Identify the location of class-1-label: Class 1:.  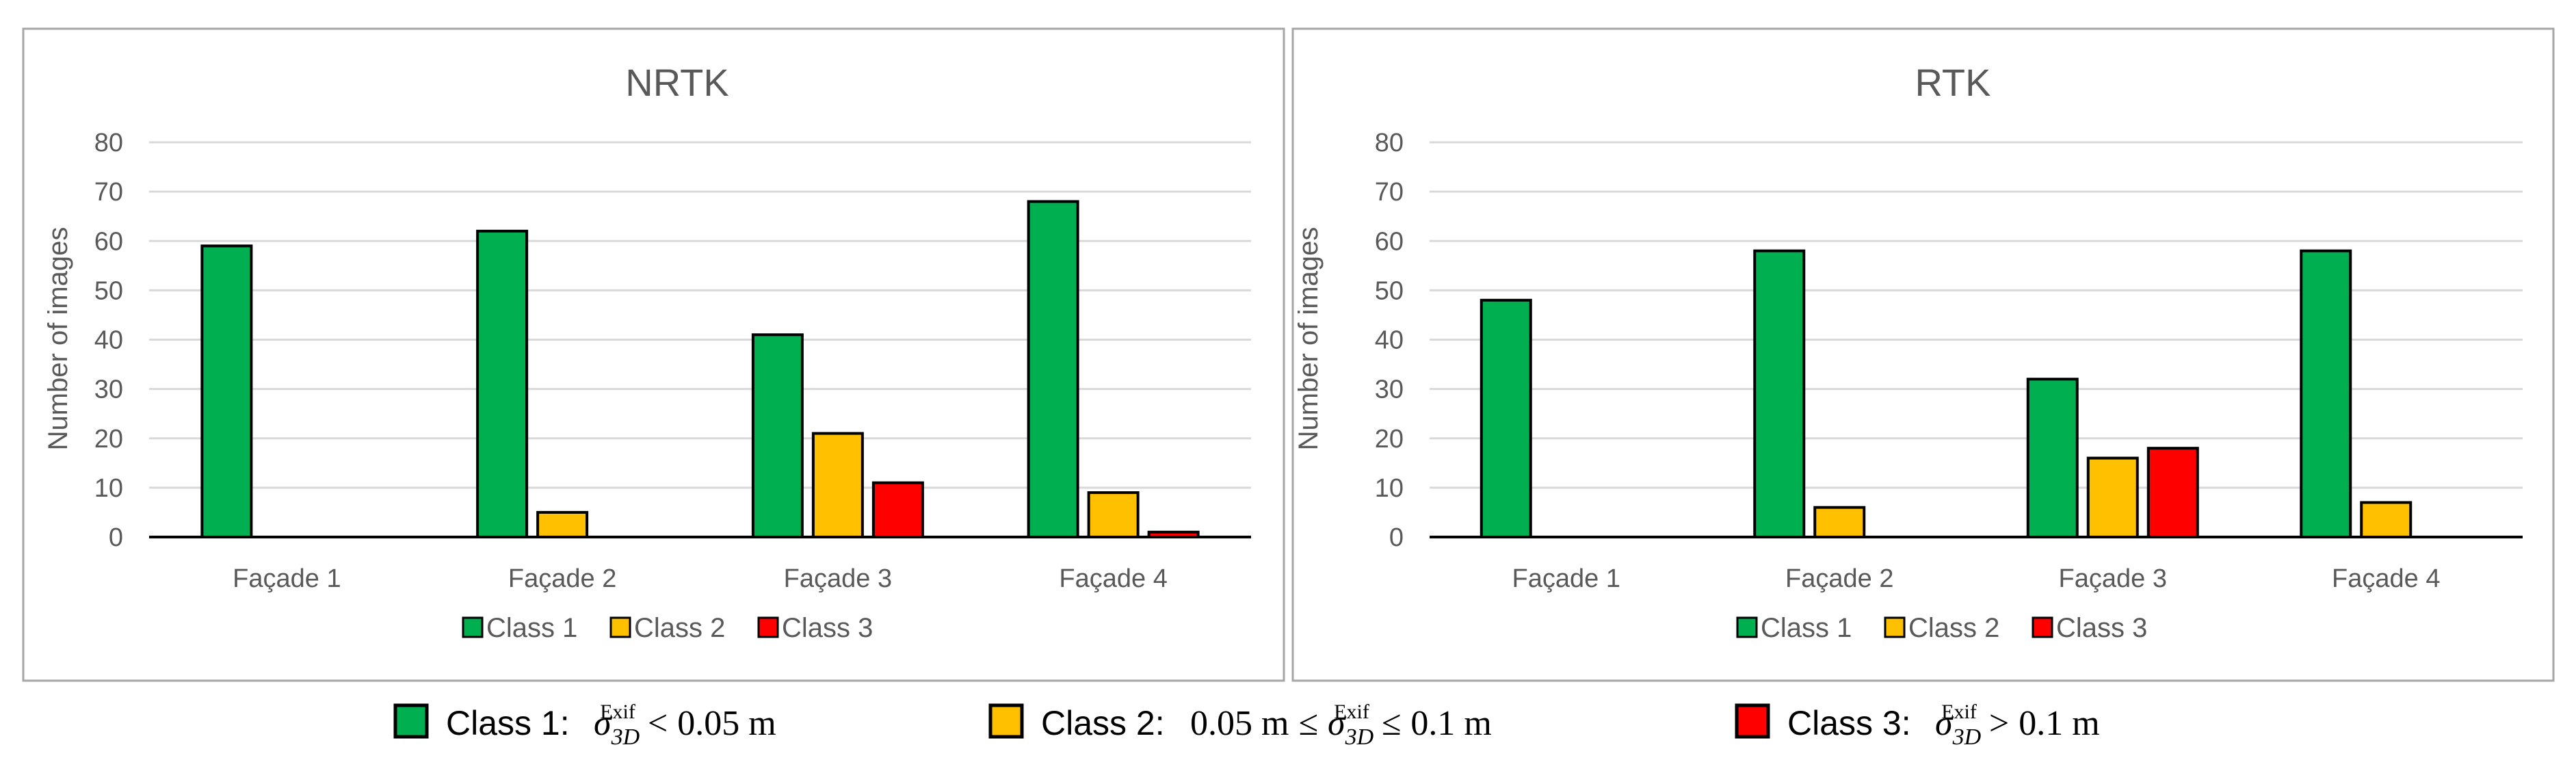
(508, 723).